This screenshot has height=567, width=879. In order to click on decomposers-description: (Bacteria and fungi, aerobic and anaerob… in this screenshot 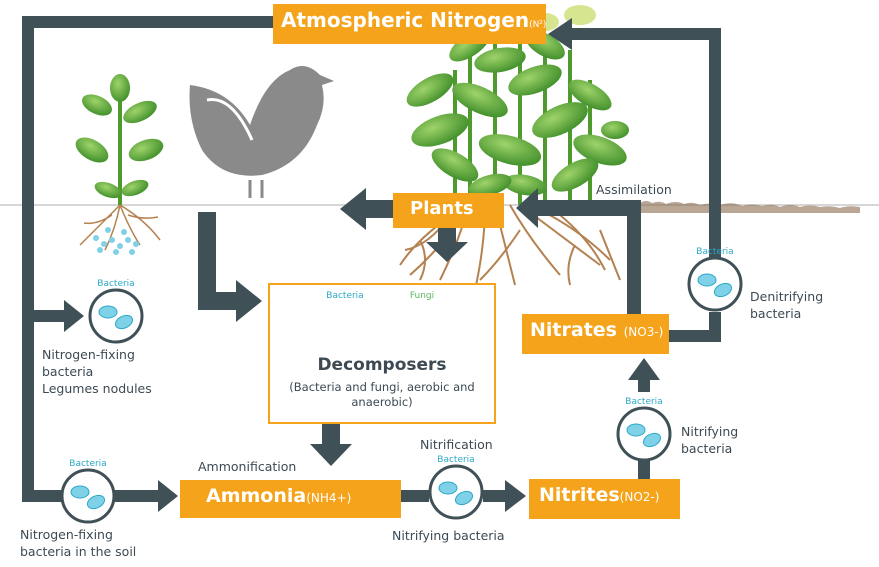, I will do `click(382, 394)`.